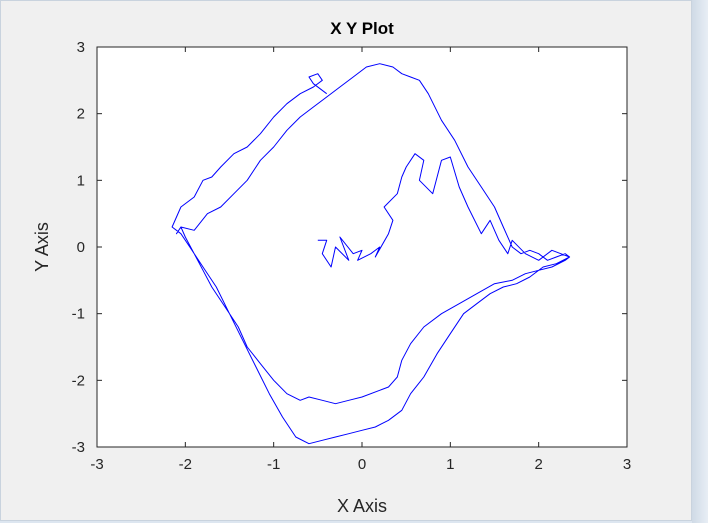  I want to click on x-axis-label: X Axis, so click(362, 506).